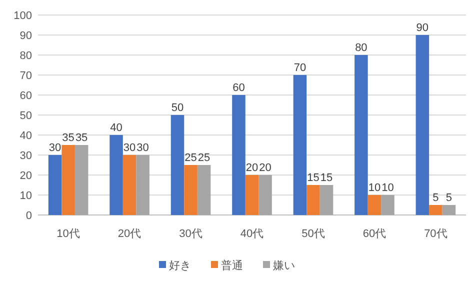  I want to click on y-tick-label: 70, so click(26, 76).